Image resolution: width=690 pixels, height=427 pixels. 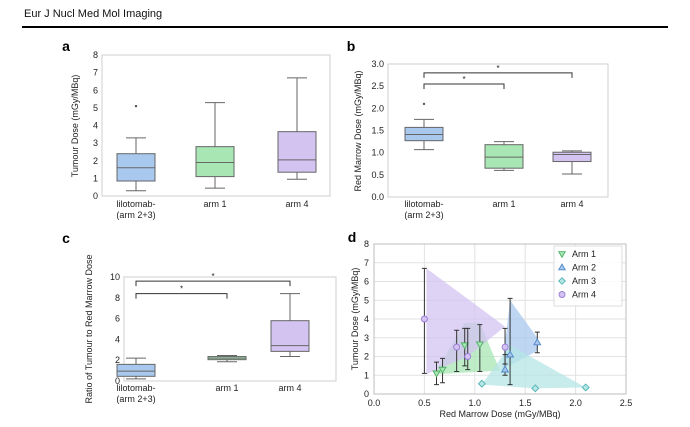 I want to click on y-tick-label-b: 2.0, so click(x=377, y=108).